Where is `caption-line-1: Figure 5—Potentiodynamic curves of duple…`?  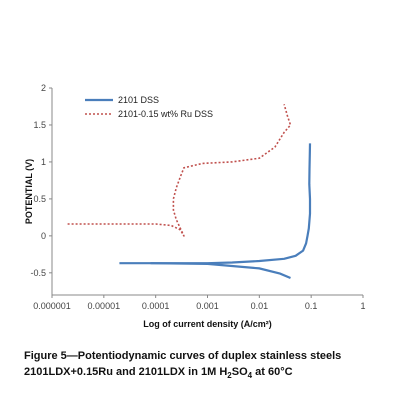 caption-line-1: Figure 5—Potentiodynamic curves of duple… is located at coordinates (183, 356).